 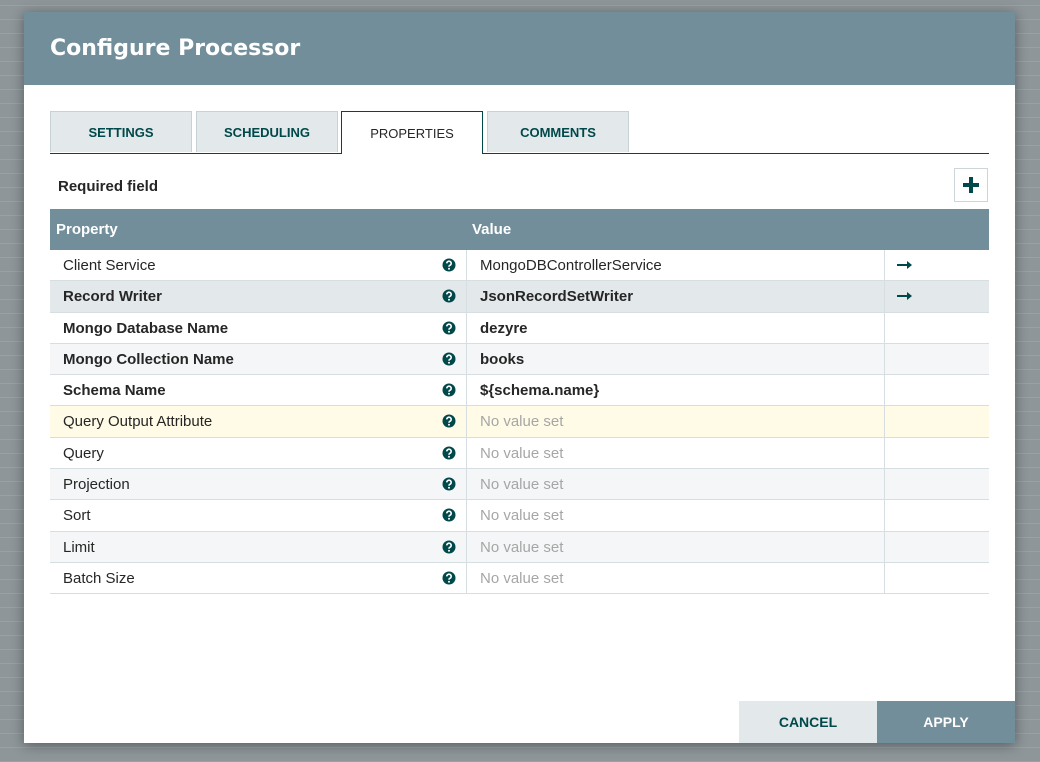 I want to click on property-name: Mongo Database Name, so click(x=146, y=328).